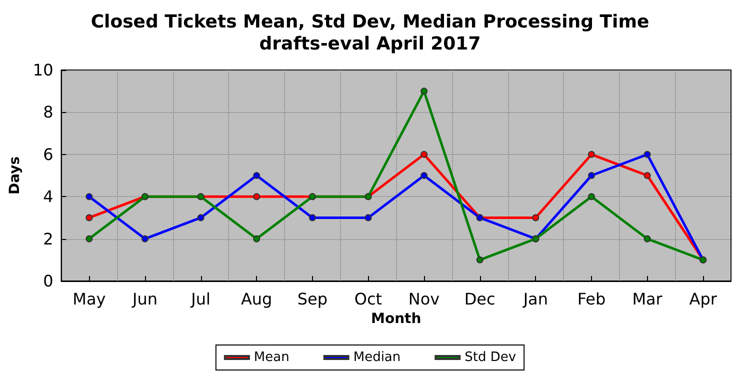 This screenshot has height=378, width=740. I want to click on x-tick-label: Feb, so click(591, 299).